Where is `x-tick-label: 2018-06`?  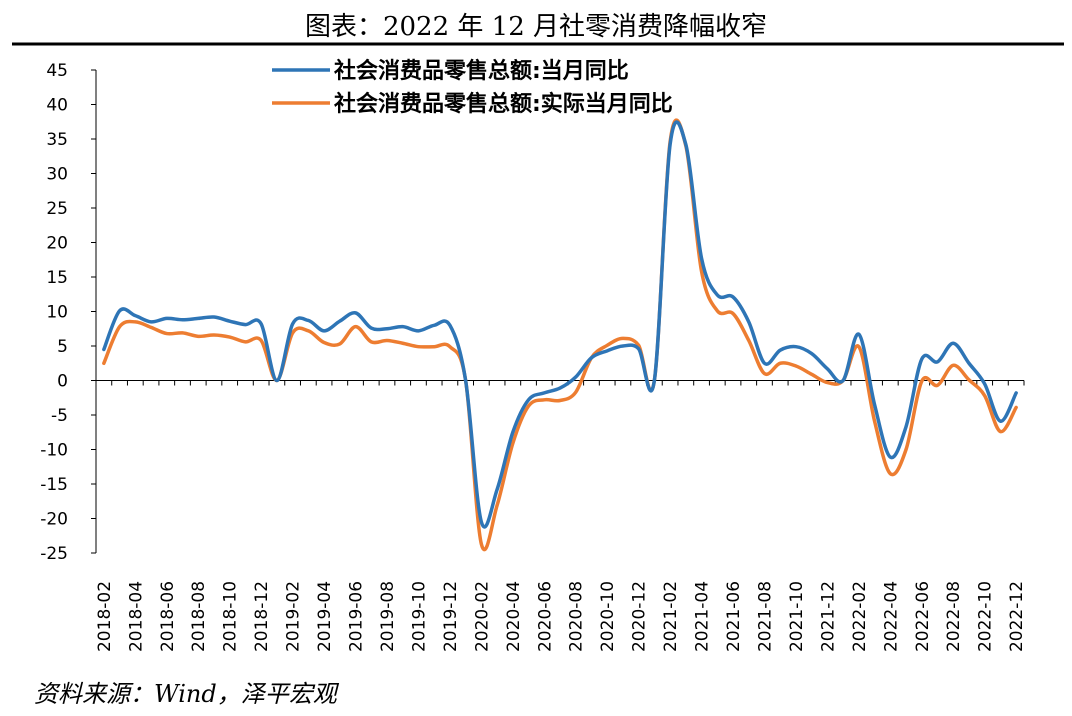
x-tick-label: 2018-06 is located at coordinates (168, 616).